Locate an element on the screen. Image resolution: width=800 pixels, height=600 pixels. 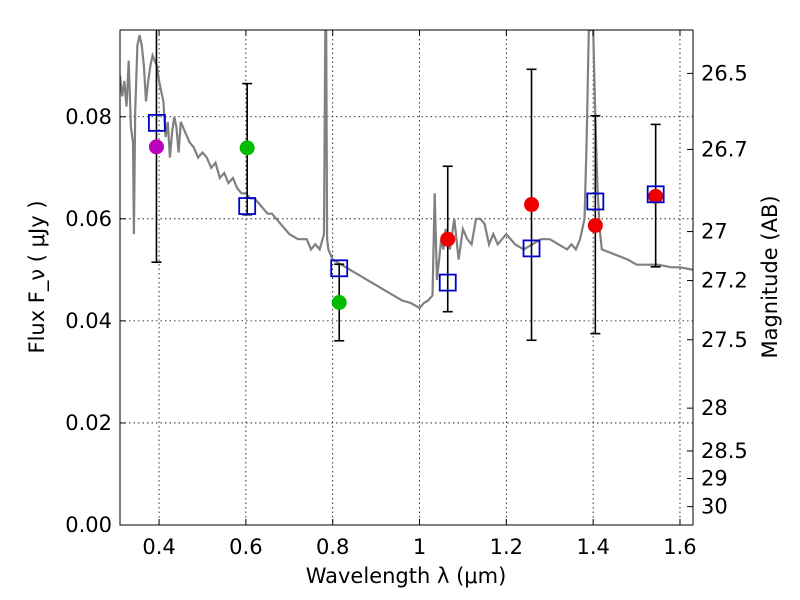
right-tick-label: 28 is located at coordinates (714, 408).